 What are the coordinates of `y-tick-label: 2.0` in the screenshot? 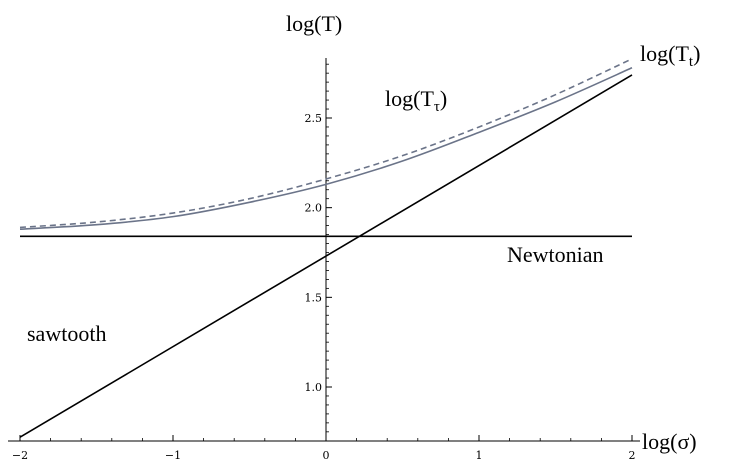 It's located at (314, 208).